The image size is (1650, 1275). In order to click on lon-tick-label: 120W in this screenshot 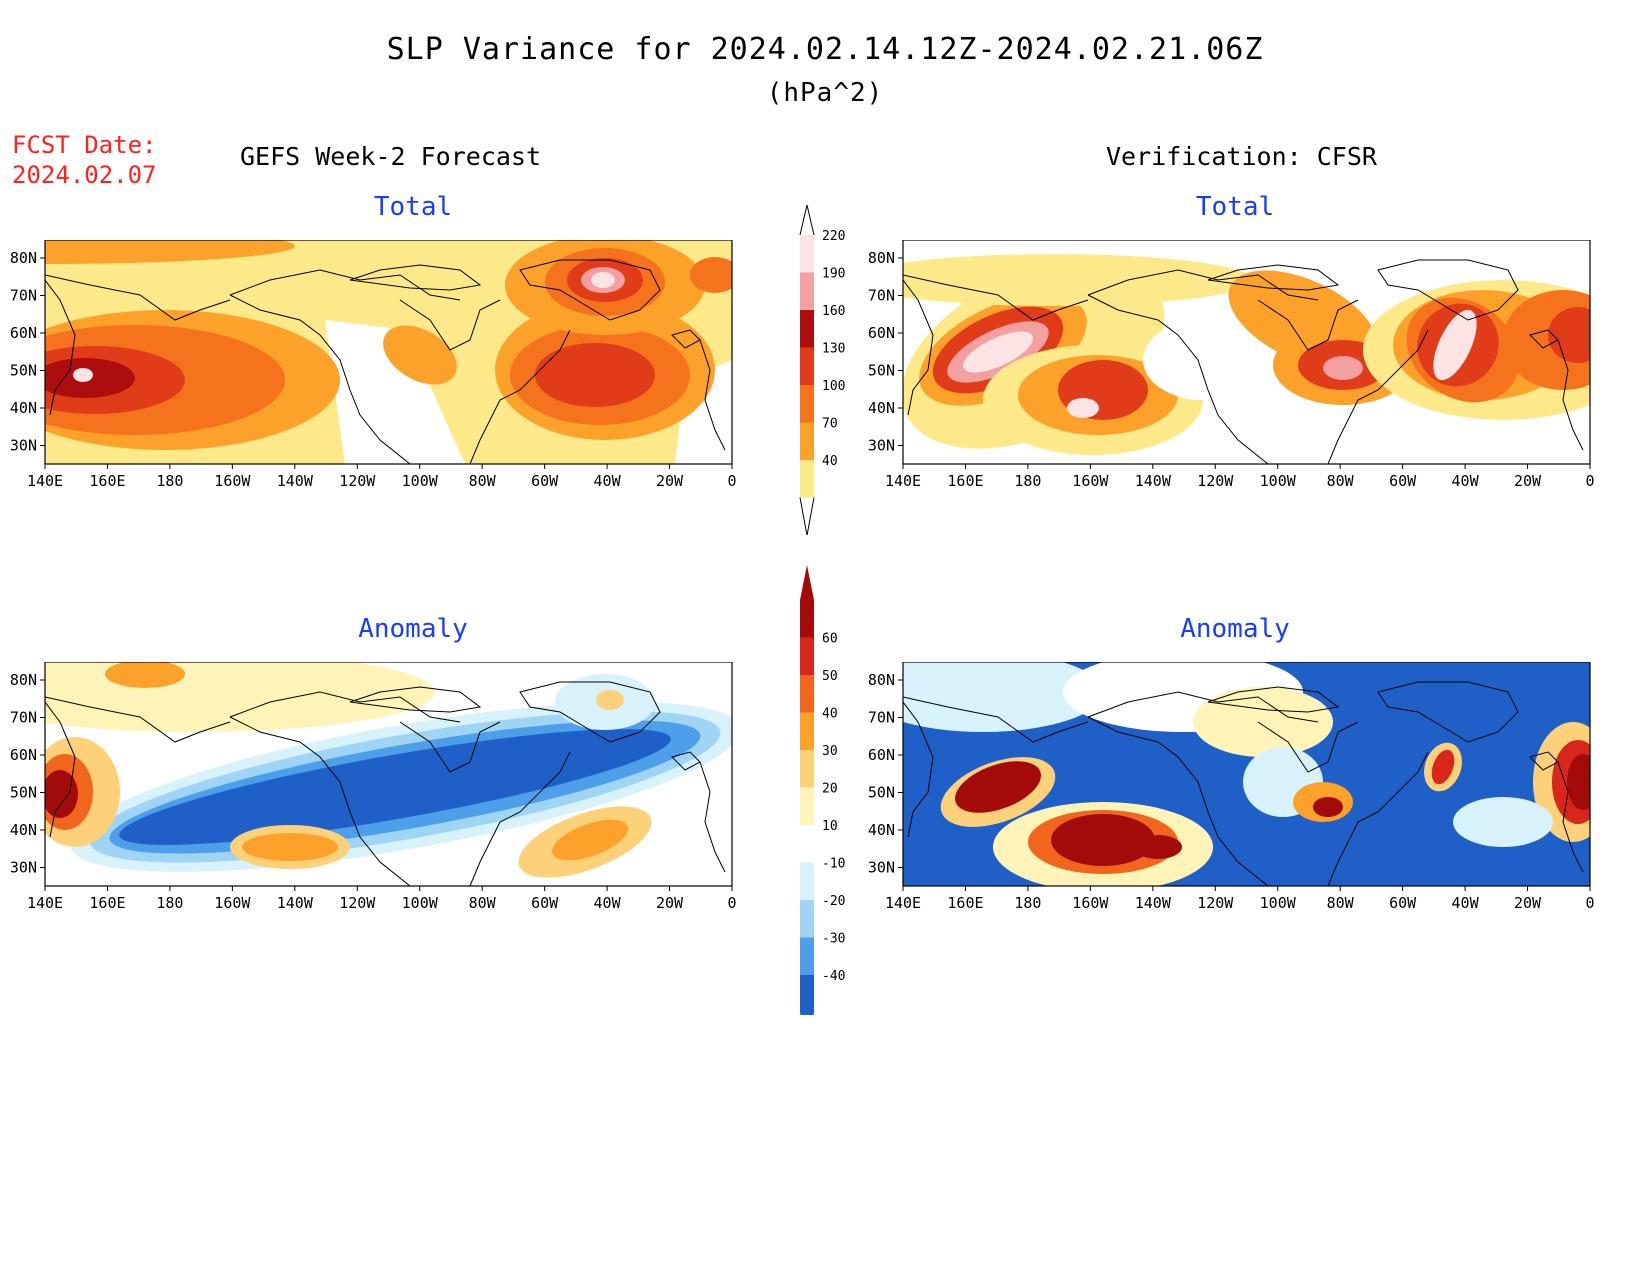, I will do `click(1215, 481)`.